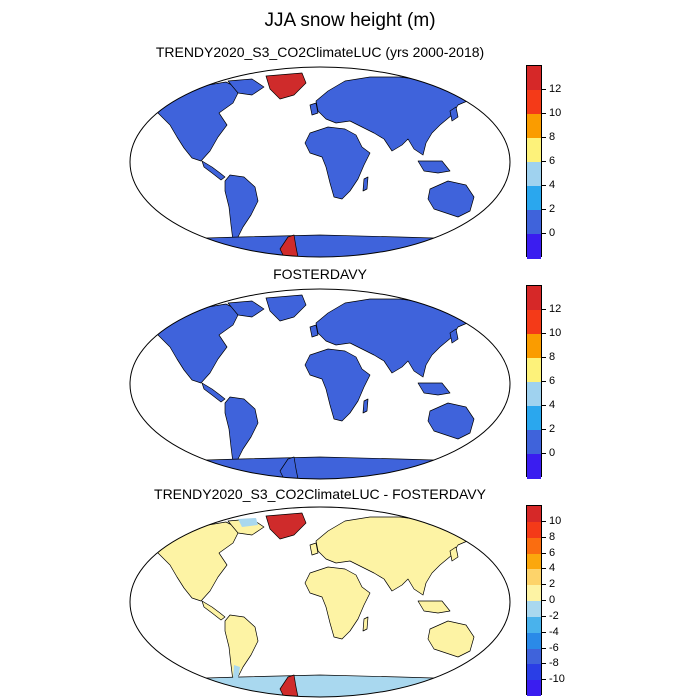  I want to click on map-fosterdavy, so click(320, 384).